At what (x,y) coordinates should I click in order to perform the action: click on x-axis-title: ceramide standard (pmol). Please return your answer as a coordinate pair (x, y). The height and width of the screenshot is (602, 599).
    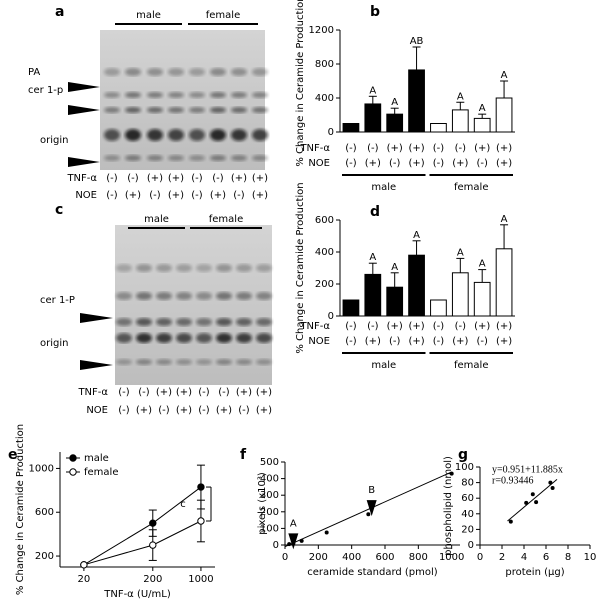
    Looking at the image, I should click on (372, 572).